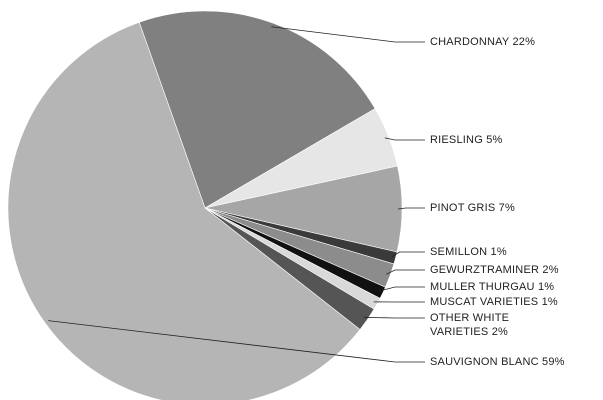 The width and height of the screenshot is (603, 400). I want to click on category-name: SAUVIGNON BLANC, so click(484, 362).